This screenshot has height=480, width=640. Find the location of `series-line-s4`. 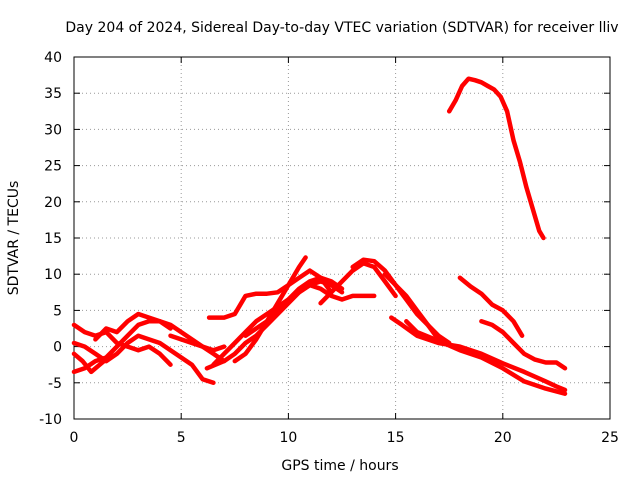

series-line-s4 is located at coordinates (478, 354).